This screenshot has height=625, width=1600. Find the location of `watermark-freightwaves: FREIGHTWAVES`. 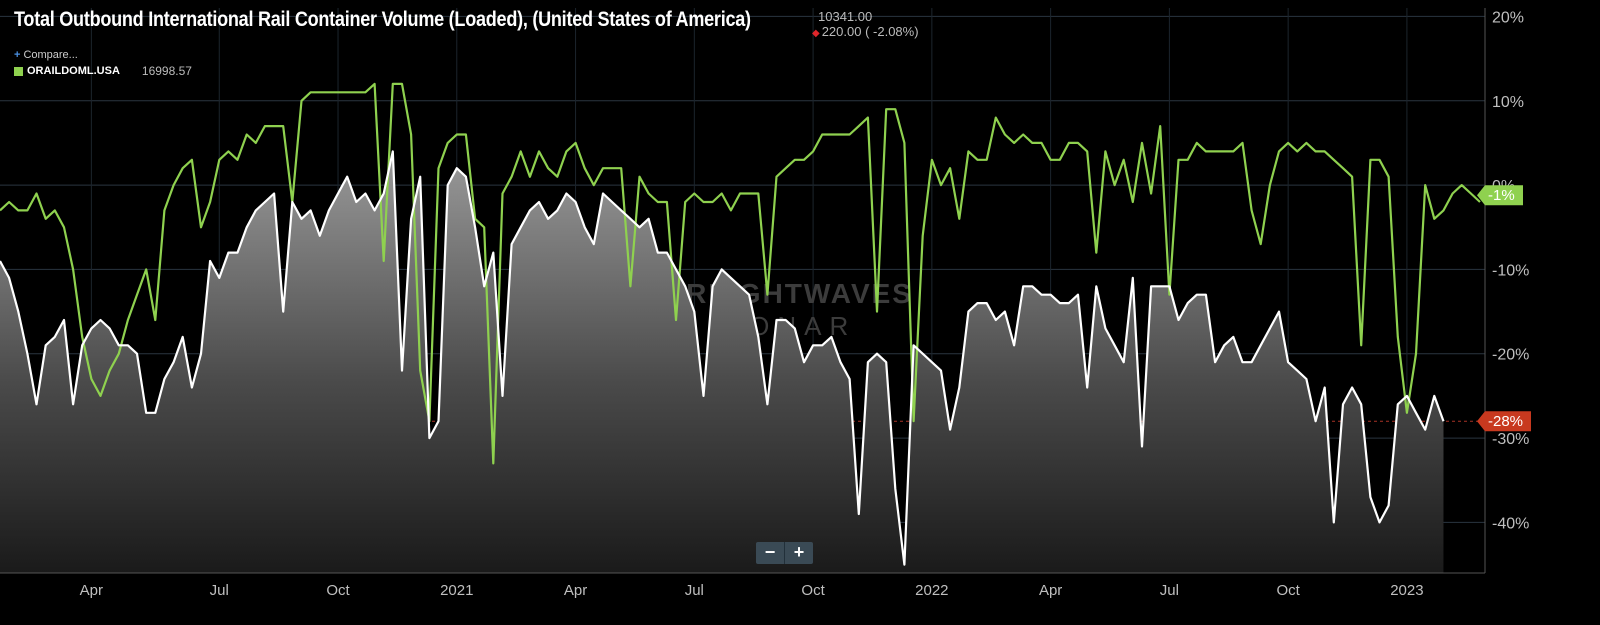

watermark-freightwaves: FREIGHTWAVES is located at coordinates (790, 293).